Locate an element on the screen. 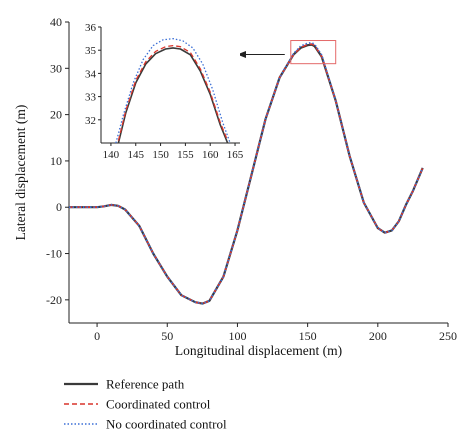 The image size is (474, 446). inset-x-tick-label: 140 is located at coordinates (111, 155).